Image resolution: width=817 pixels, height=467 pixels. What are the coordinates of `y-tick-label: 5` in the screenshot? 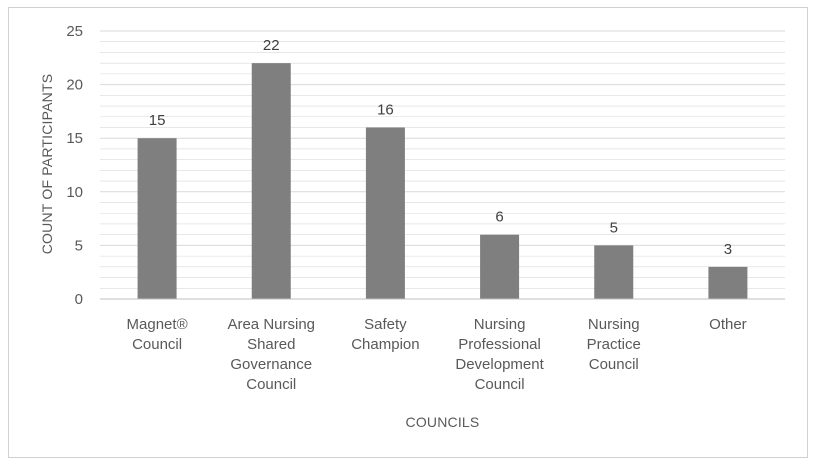 It's located at (79, 245).